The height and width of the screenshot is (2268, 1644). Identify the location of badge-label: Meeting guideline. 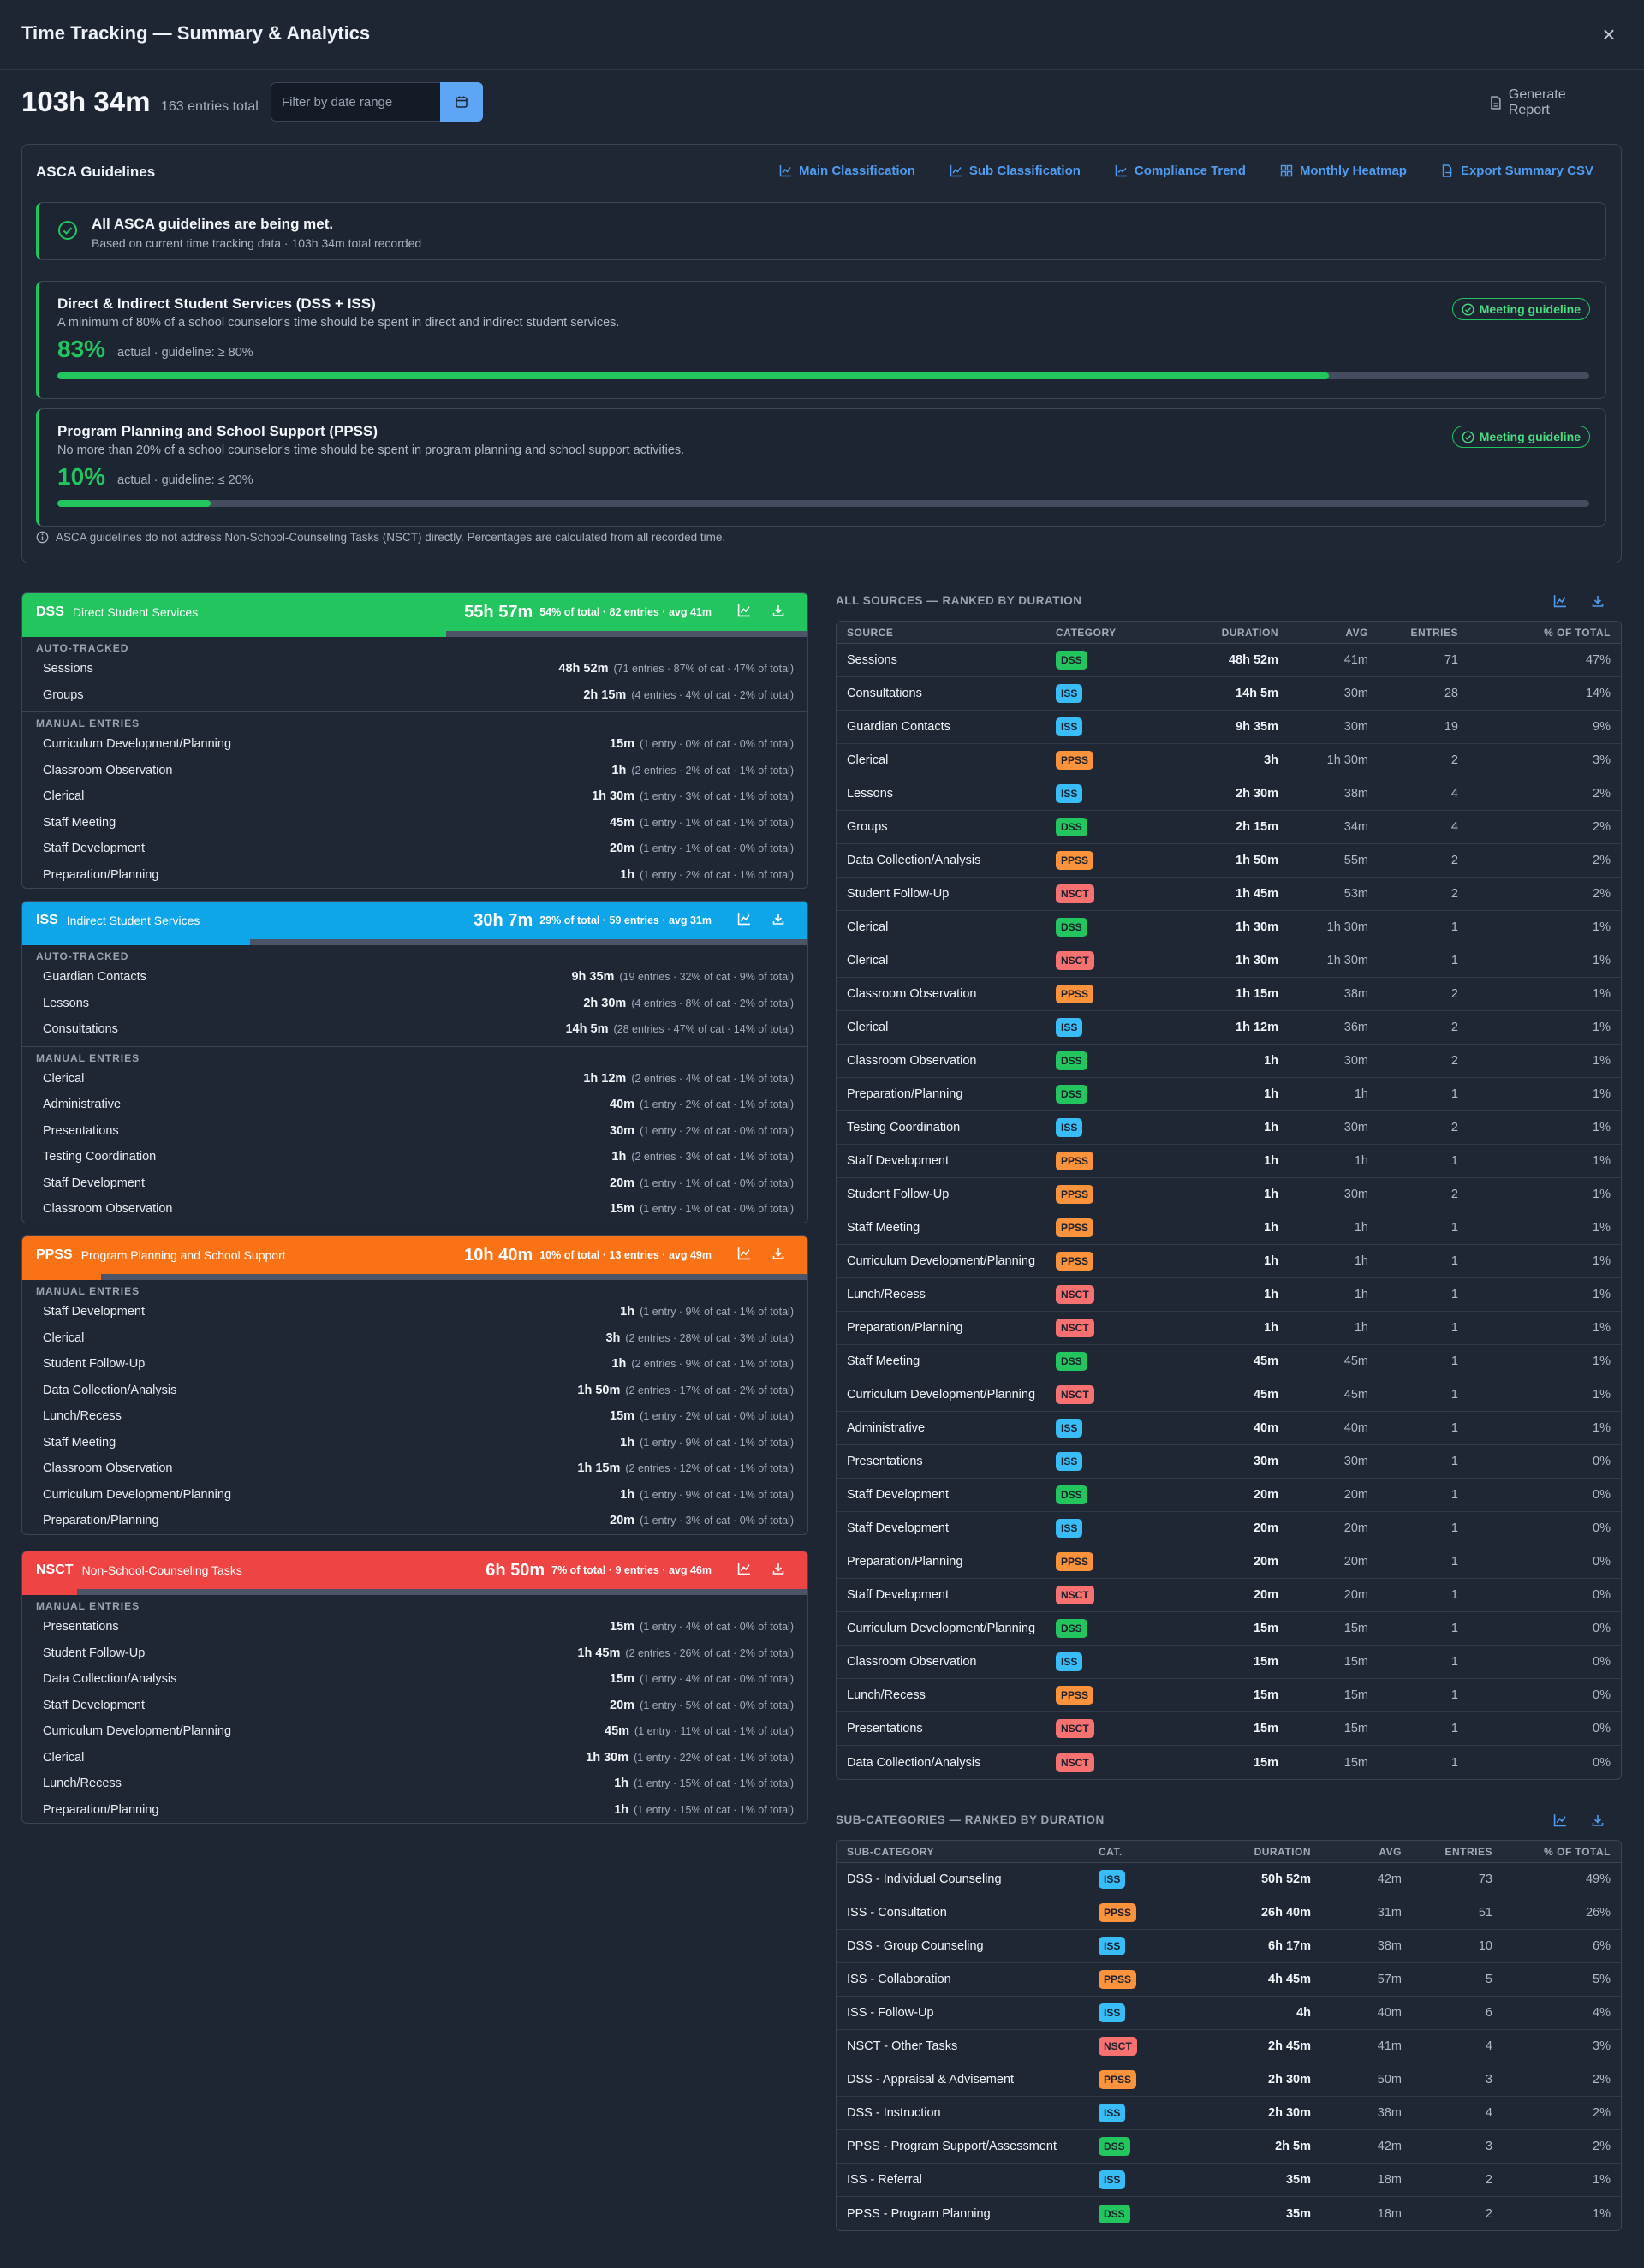
(1530, 436).